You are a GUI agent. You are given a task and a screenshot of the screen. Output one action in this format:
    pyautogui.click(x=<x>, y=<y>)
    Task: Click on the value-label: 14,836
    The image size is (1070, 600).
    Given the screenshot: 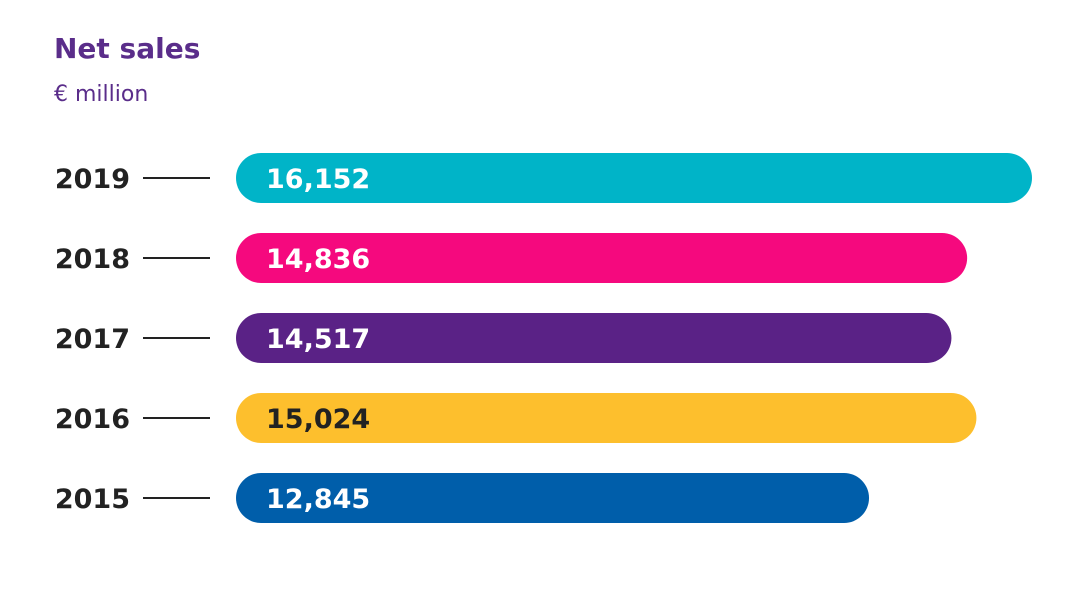 What is the action you would take?
    pyautogui.click(x=318, y=259)
    